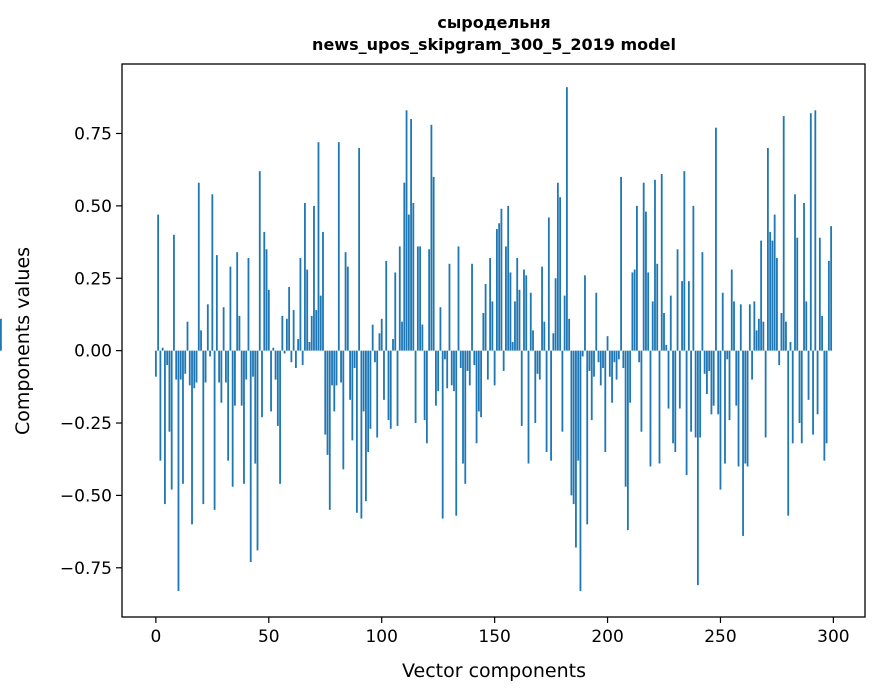  What do you see at coordinates (269, 637) in the screenshot?
I see `x-tick-label: 50` at bounding box center [269, 637].